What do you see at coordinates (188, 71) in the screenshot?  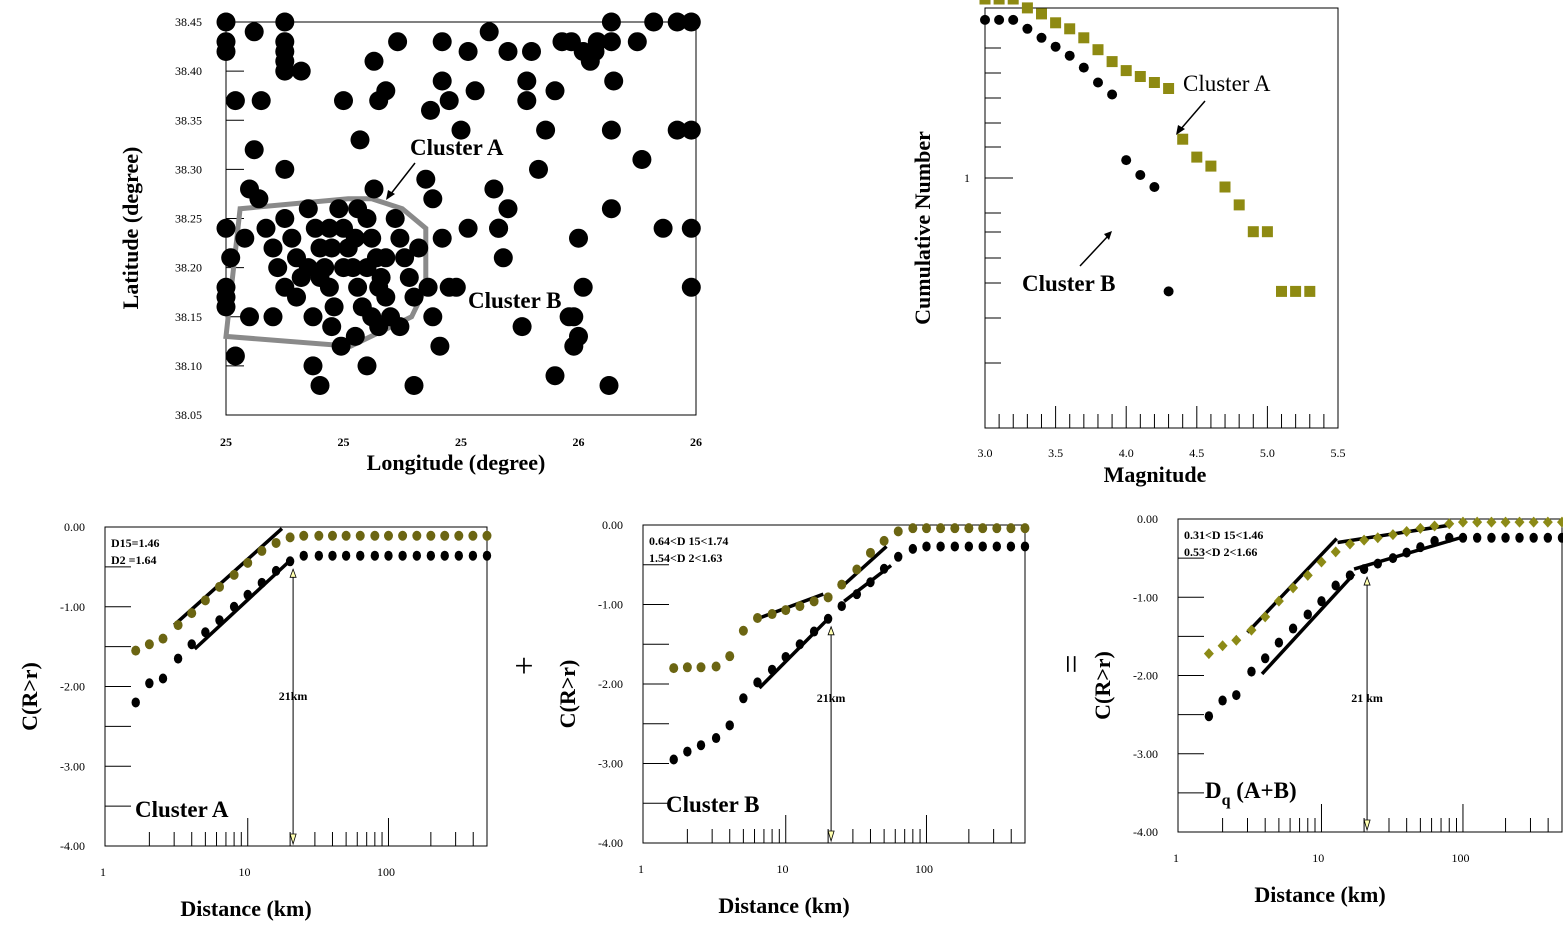 I see `map-y-tick-label: 38.40` at bounding box center [188, 71].